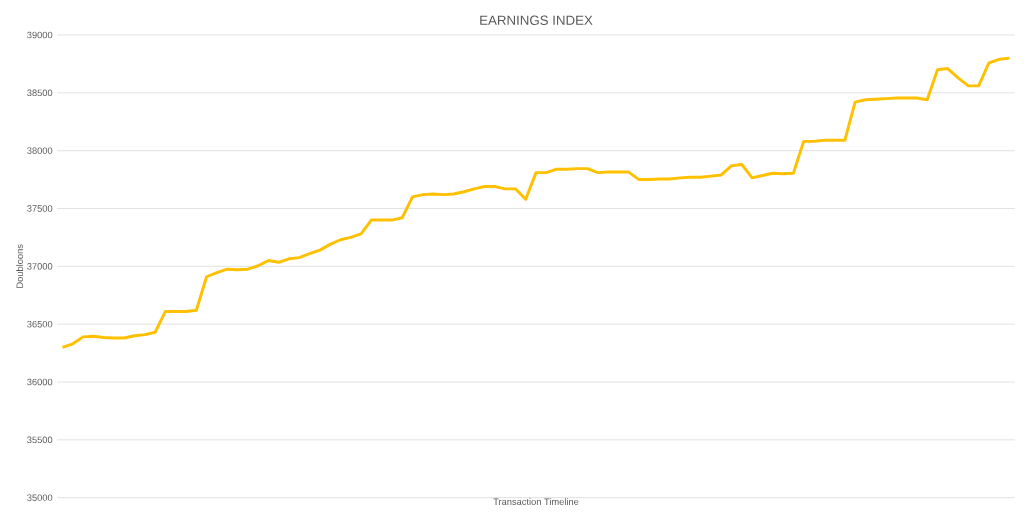 The height and width of the screenshot is (523, 1024). I want to click on y-tick-label: 37000, so click(40, 266).